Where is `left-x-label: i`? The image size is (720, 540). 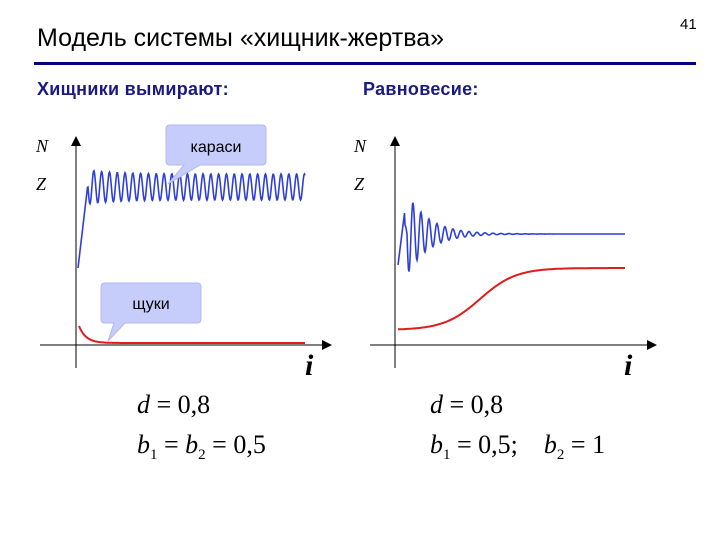
left-x-label: i is located at coordinates (309, 365).